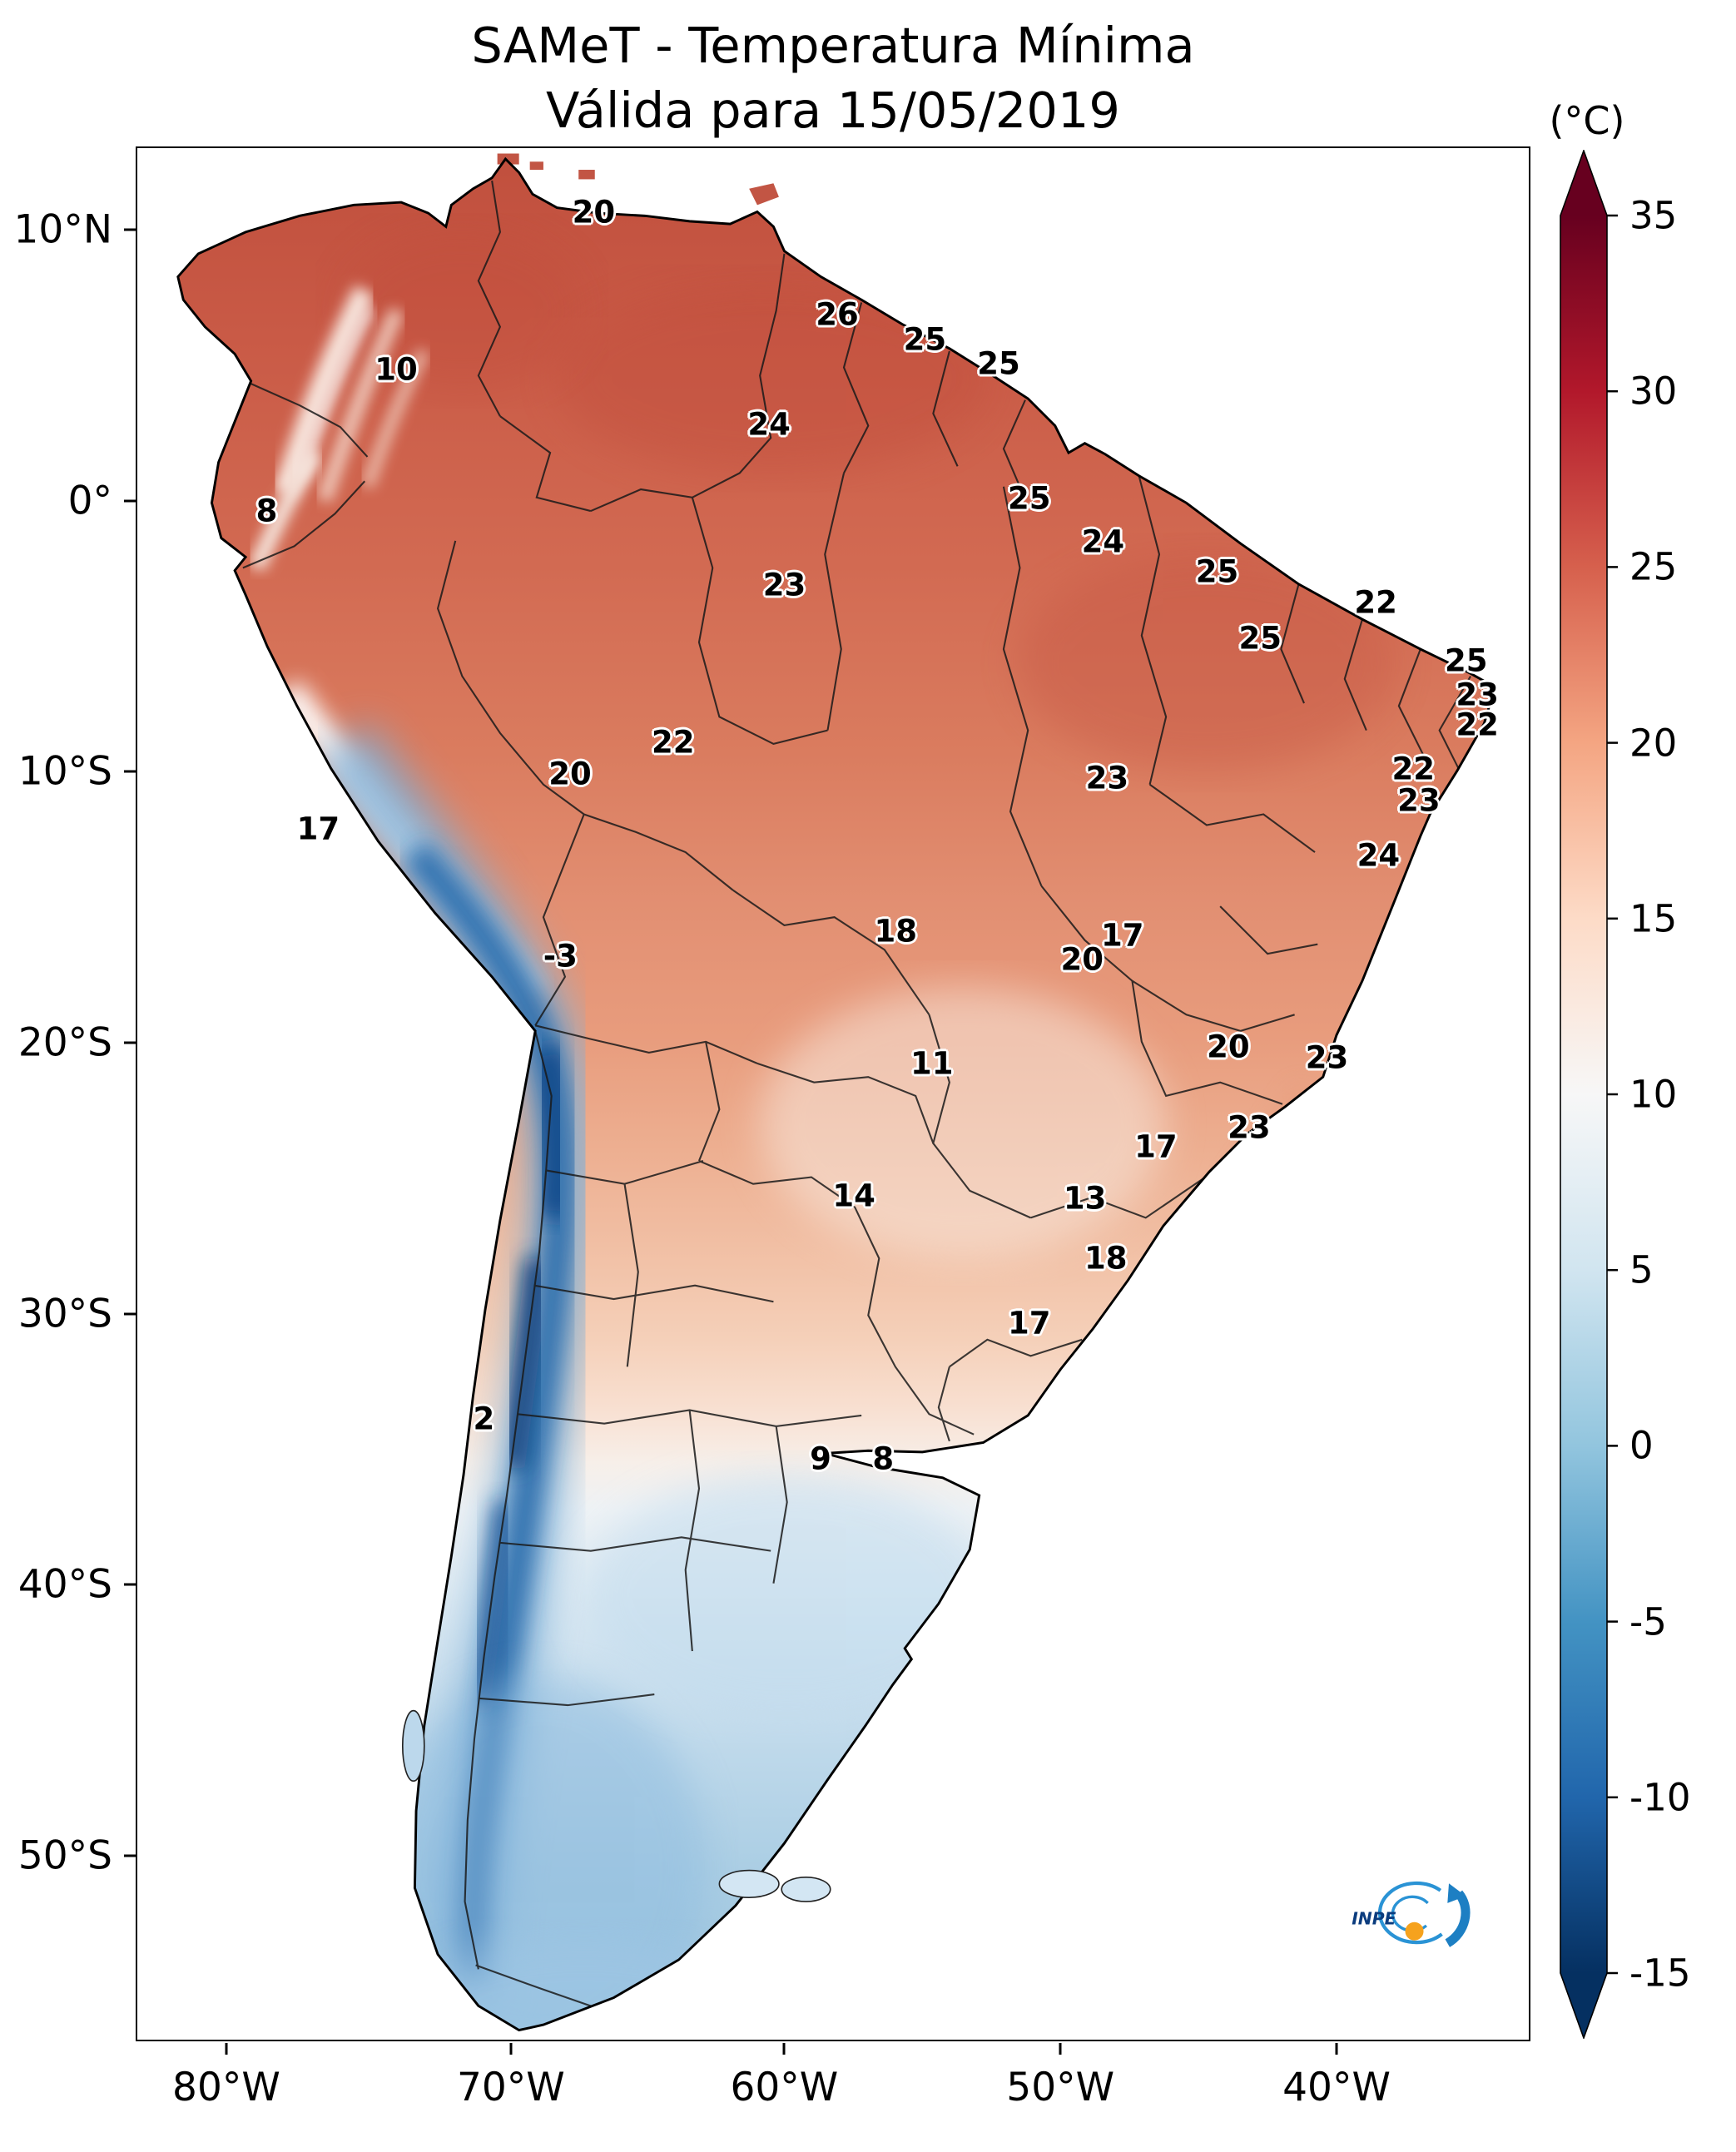  I want to click on lat-tick-label: 10°S, so click(64, 771).